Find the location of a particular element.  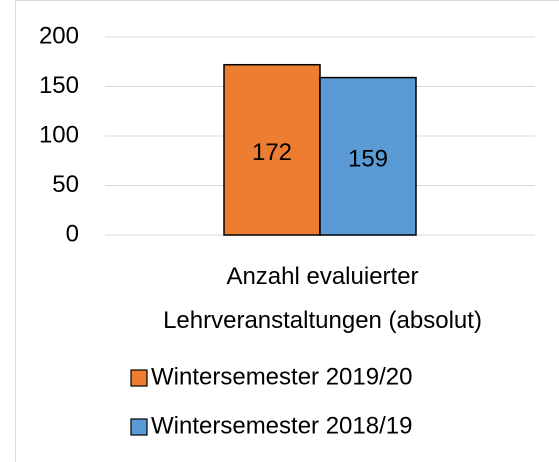

y-tick-label: 100 is located at coordinates (59, 134).